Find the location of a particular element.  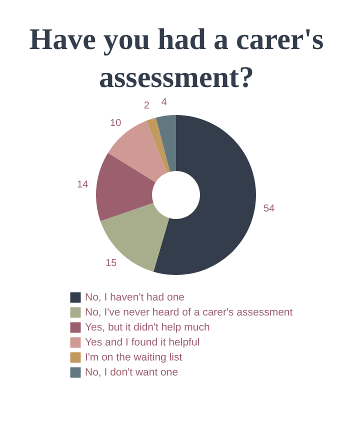

data-label: 4 is located at coordinates (164, 102).